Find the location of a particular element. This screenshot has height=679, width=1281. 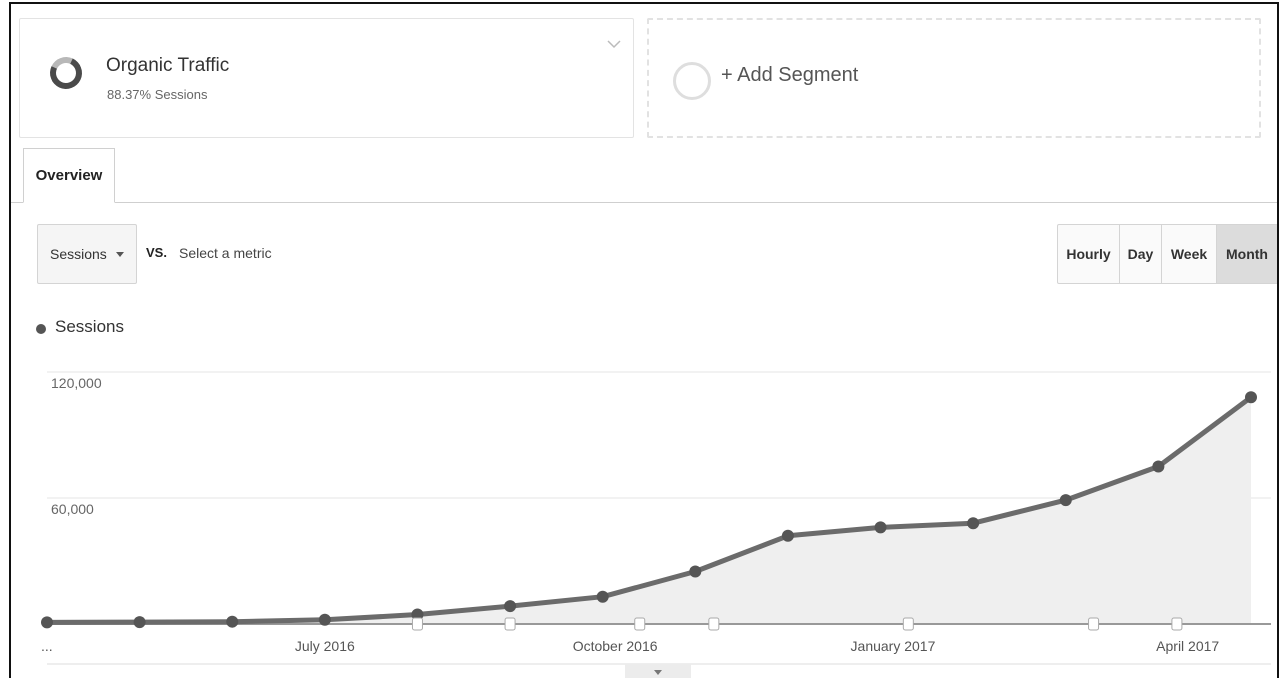

tab-overview: Overview is located at coordinates (69, 175).